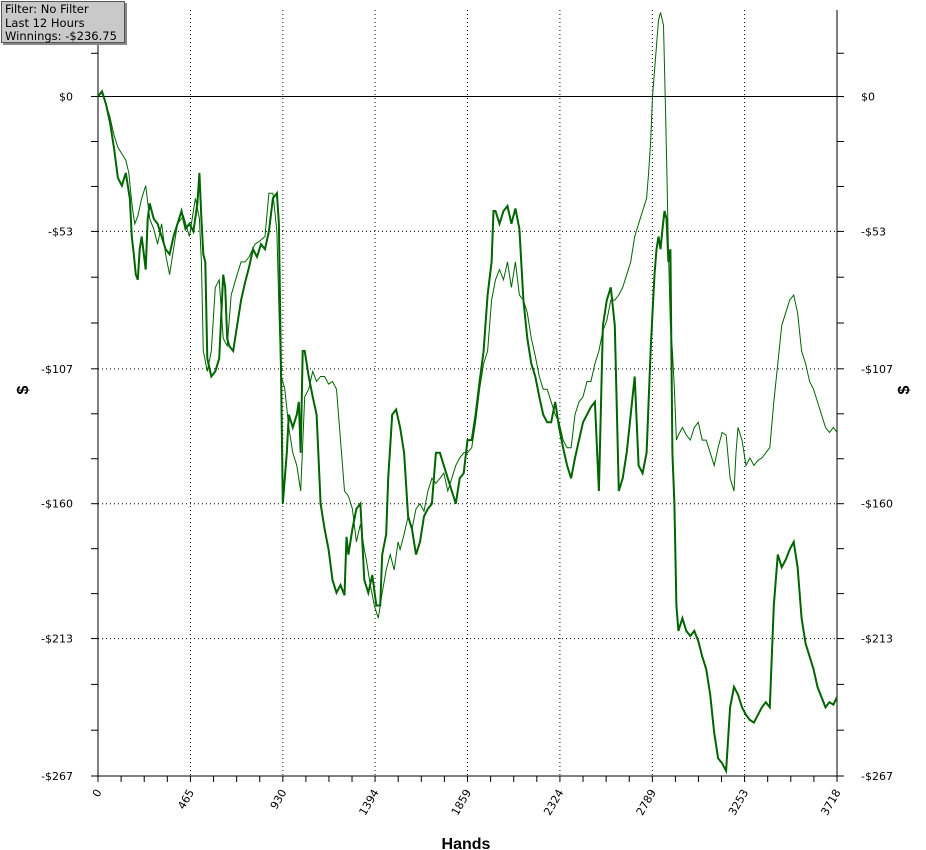 The height and width of the screenshot is (850, 926). What do you see at coordinates (830, 802) in the screenshot?
I see `x-tick-label: 3718` at bounding box center [830, 802].